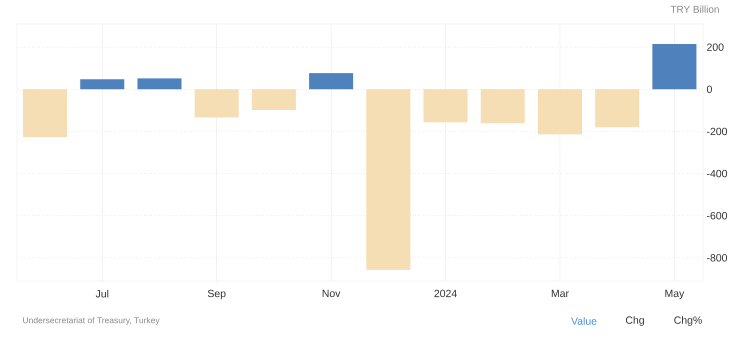 Image resolution: width=740 pixels, height=341 pixels. I want to click on text: Chg, so click(635, 321).